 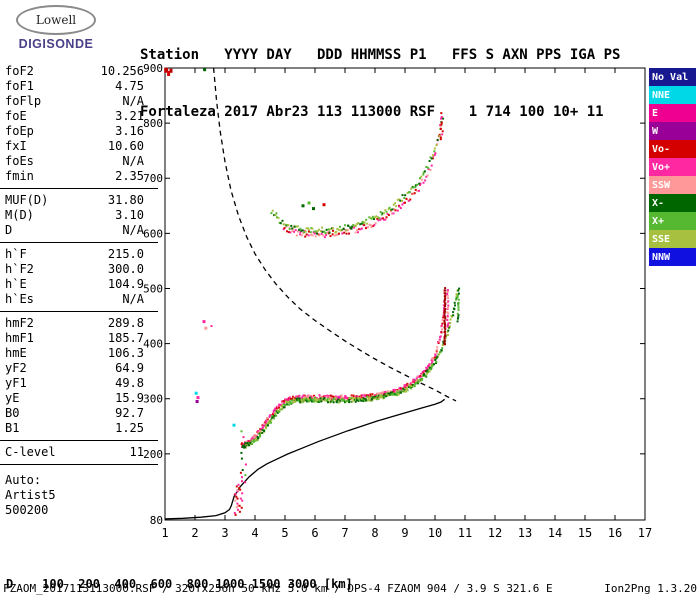 I want to click on param-value: 10.256, so click(x=122, y=71).